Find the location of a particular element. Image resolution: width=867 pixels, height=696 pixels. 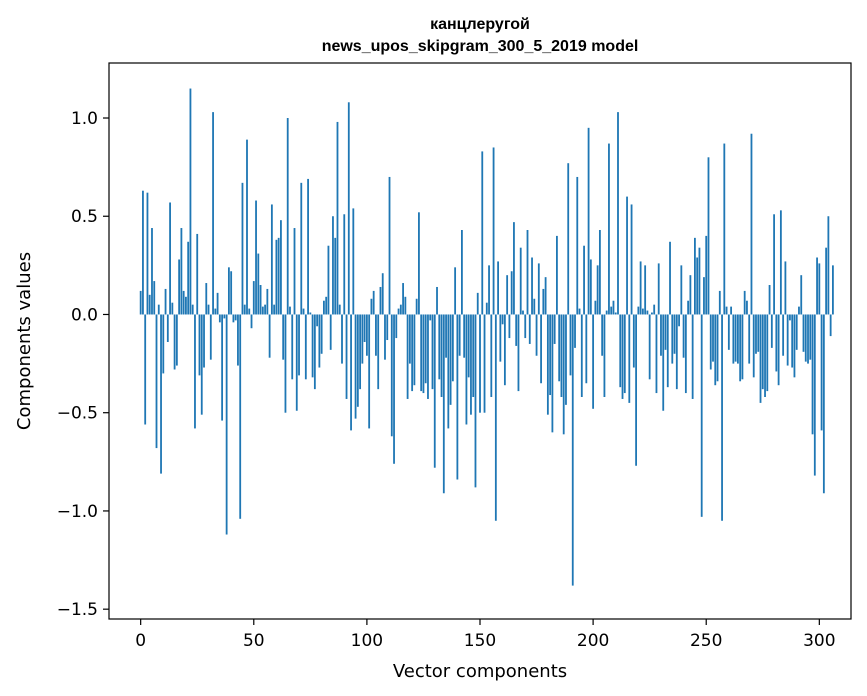

y-tick-label: −1.5 is located at coordinates (77, 610).